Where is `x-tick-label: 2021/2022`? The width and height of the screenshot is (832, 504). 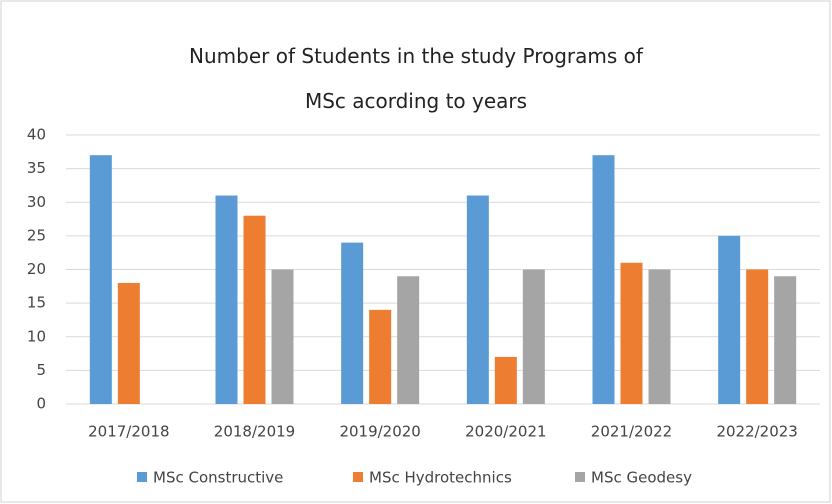
x-tick-label: 2021/2022 is located at coordinates (631, 432).